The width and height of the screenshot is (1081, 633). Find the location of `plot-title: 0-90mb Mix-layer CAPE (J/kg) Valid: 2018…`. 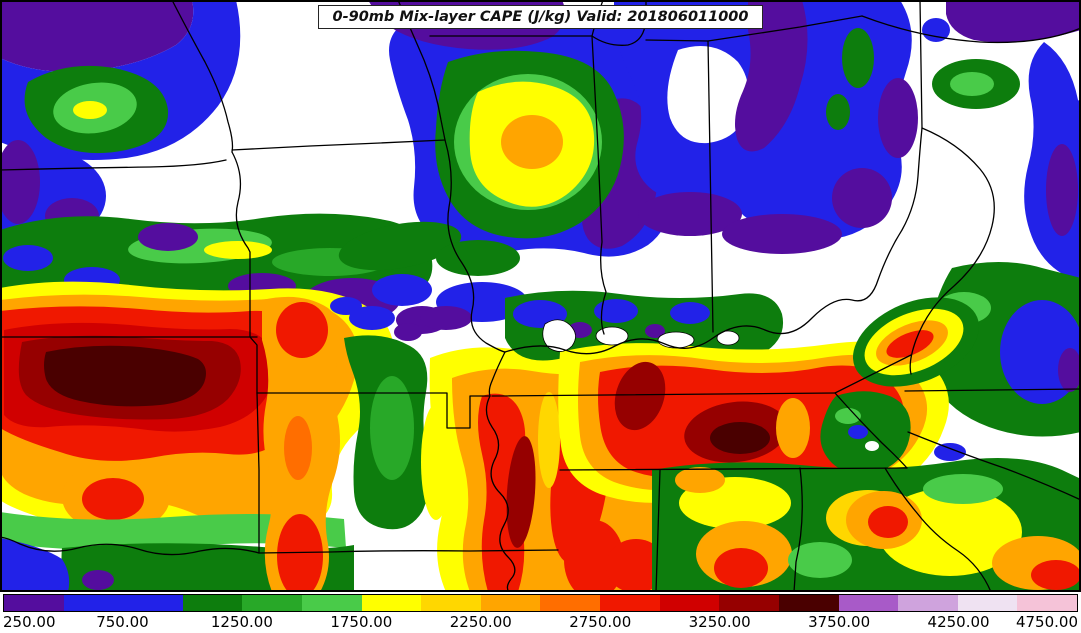

plot-title: 0-90mb Mix-layer CAPE (J/kg) Valid: 2018… is located at coordinates (540, 17).